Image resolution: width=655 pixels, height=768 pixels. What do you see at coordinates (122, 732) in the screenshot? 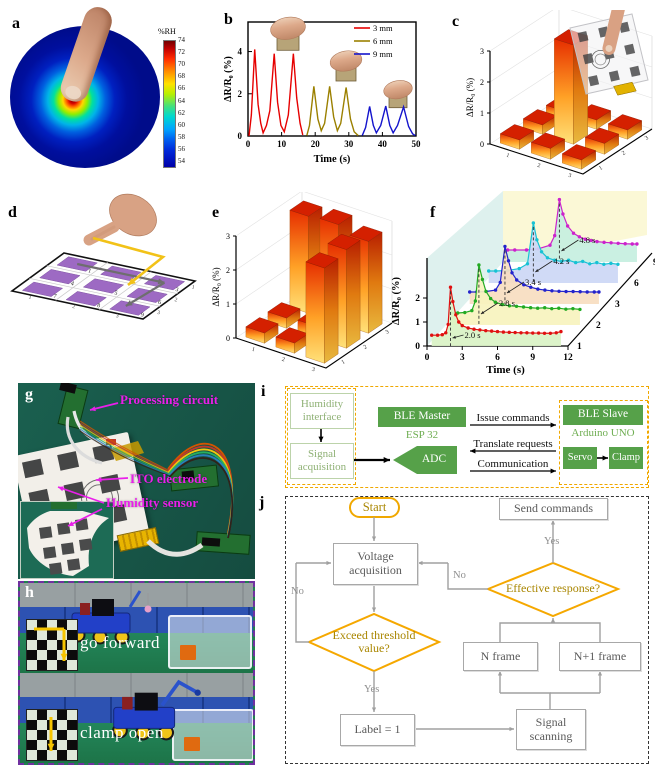
I see `caption-clamp-open: clamp open` at bounding box center [122, 732].